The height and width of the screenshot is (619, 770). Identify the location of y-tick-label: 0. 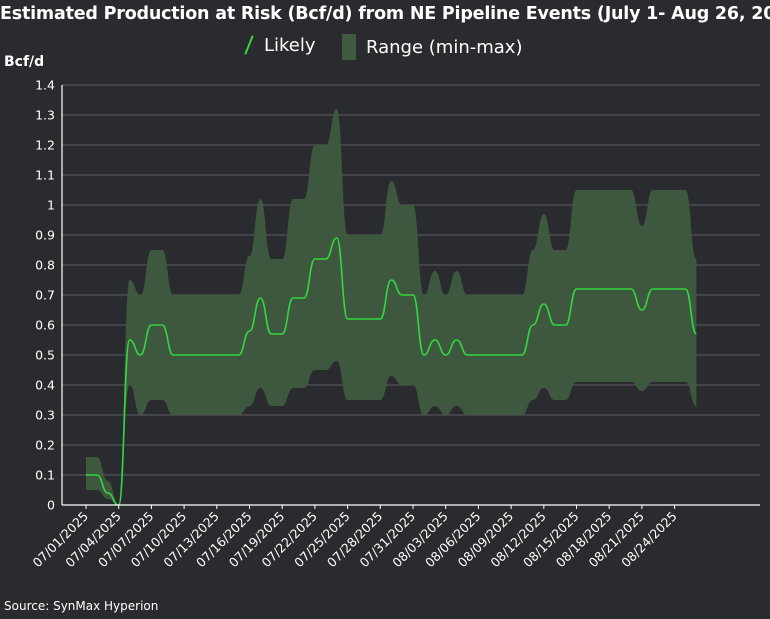
(51, 505).